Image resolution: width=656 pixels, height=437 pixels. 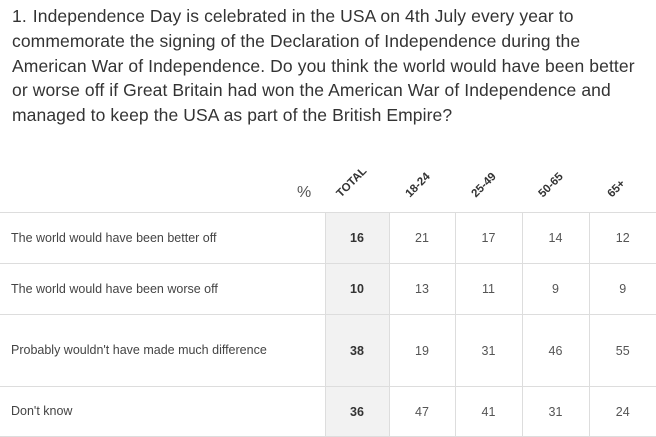 What do you see at coordinates (622, 289) in the screenshot?
I see `cell-65-plus: 9` at bounding box center [622, 289].